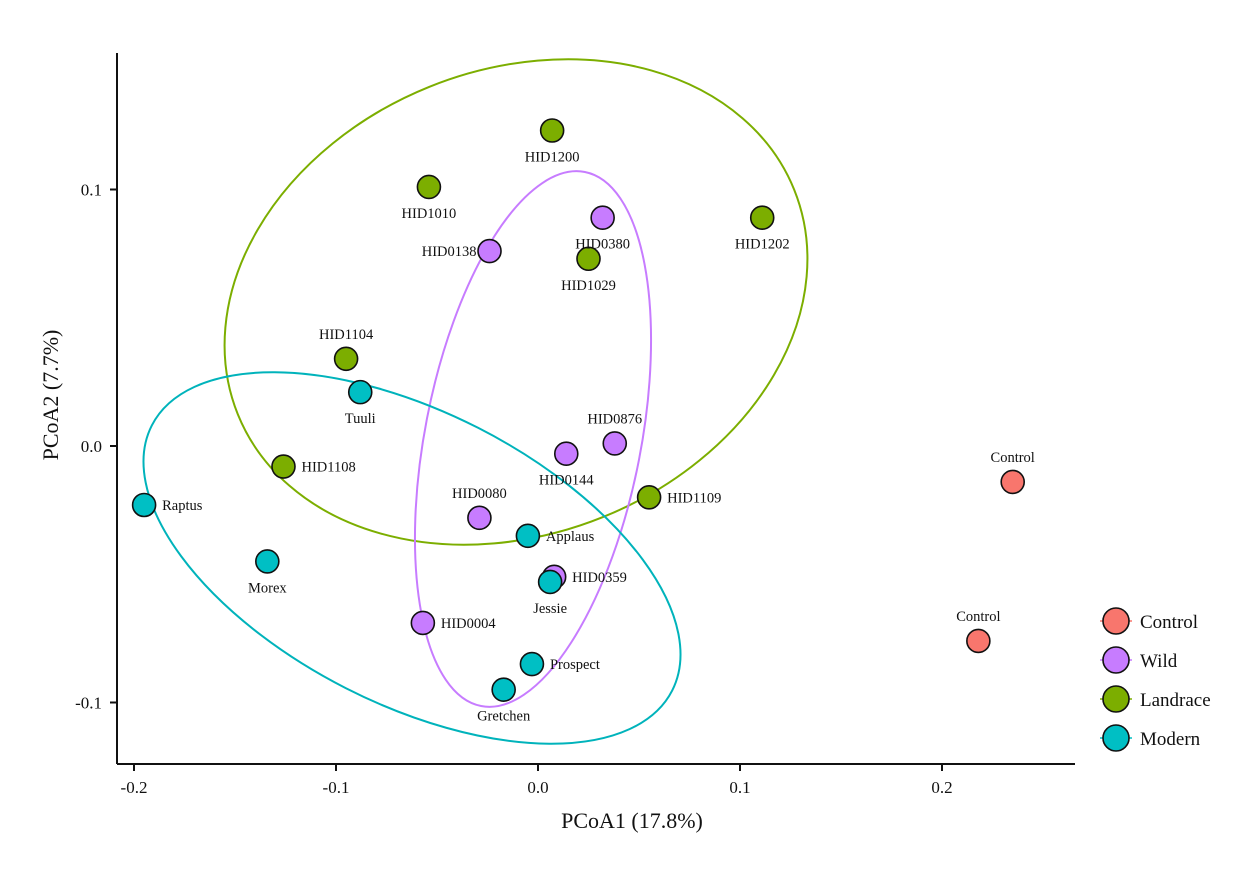  Describe the element at coordinates (449, 252) in the screenshot. I see `point-label: HID0138` at that location.